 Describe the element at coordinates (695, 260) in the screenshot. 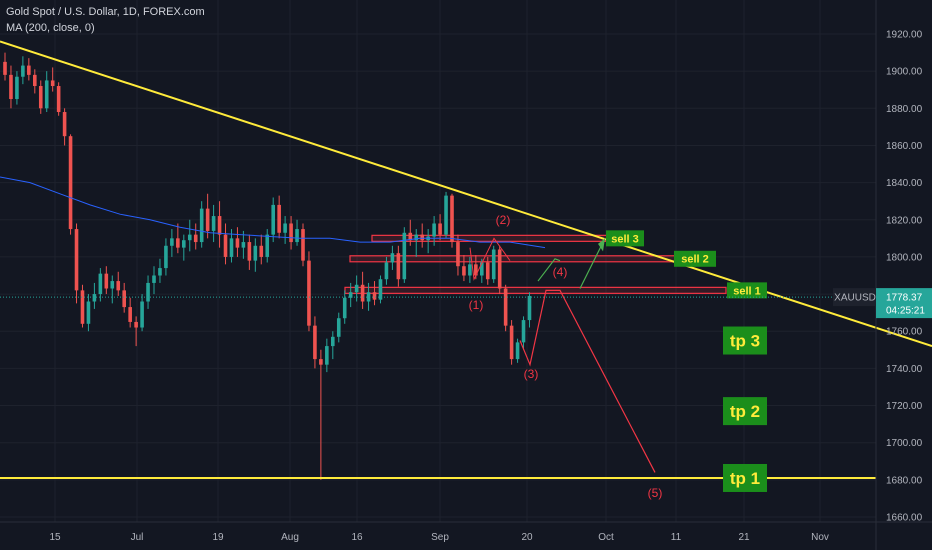

I see `target-label: sell 2` at that location.